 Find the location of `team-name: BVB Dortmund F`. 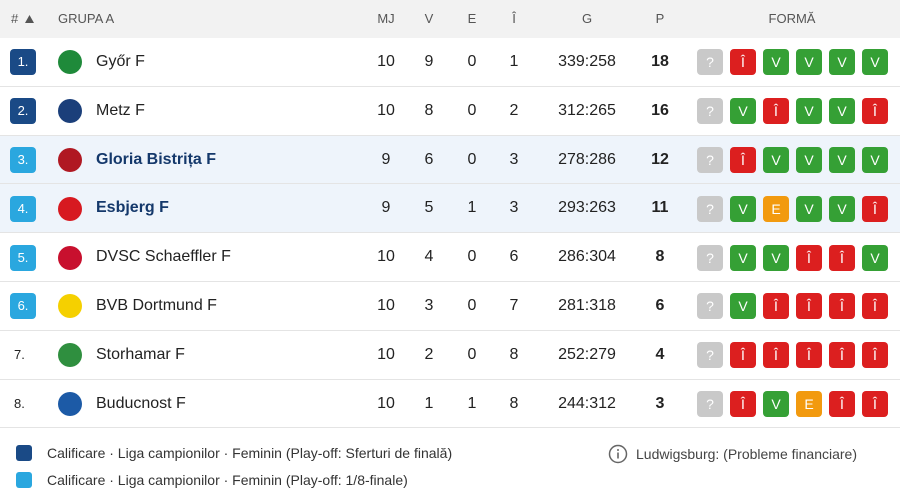

team-name: BVB Dortmund F is located at coordinates (156, 305).